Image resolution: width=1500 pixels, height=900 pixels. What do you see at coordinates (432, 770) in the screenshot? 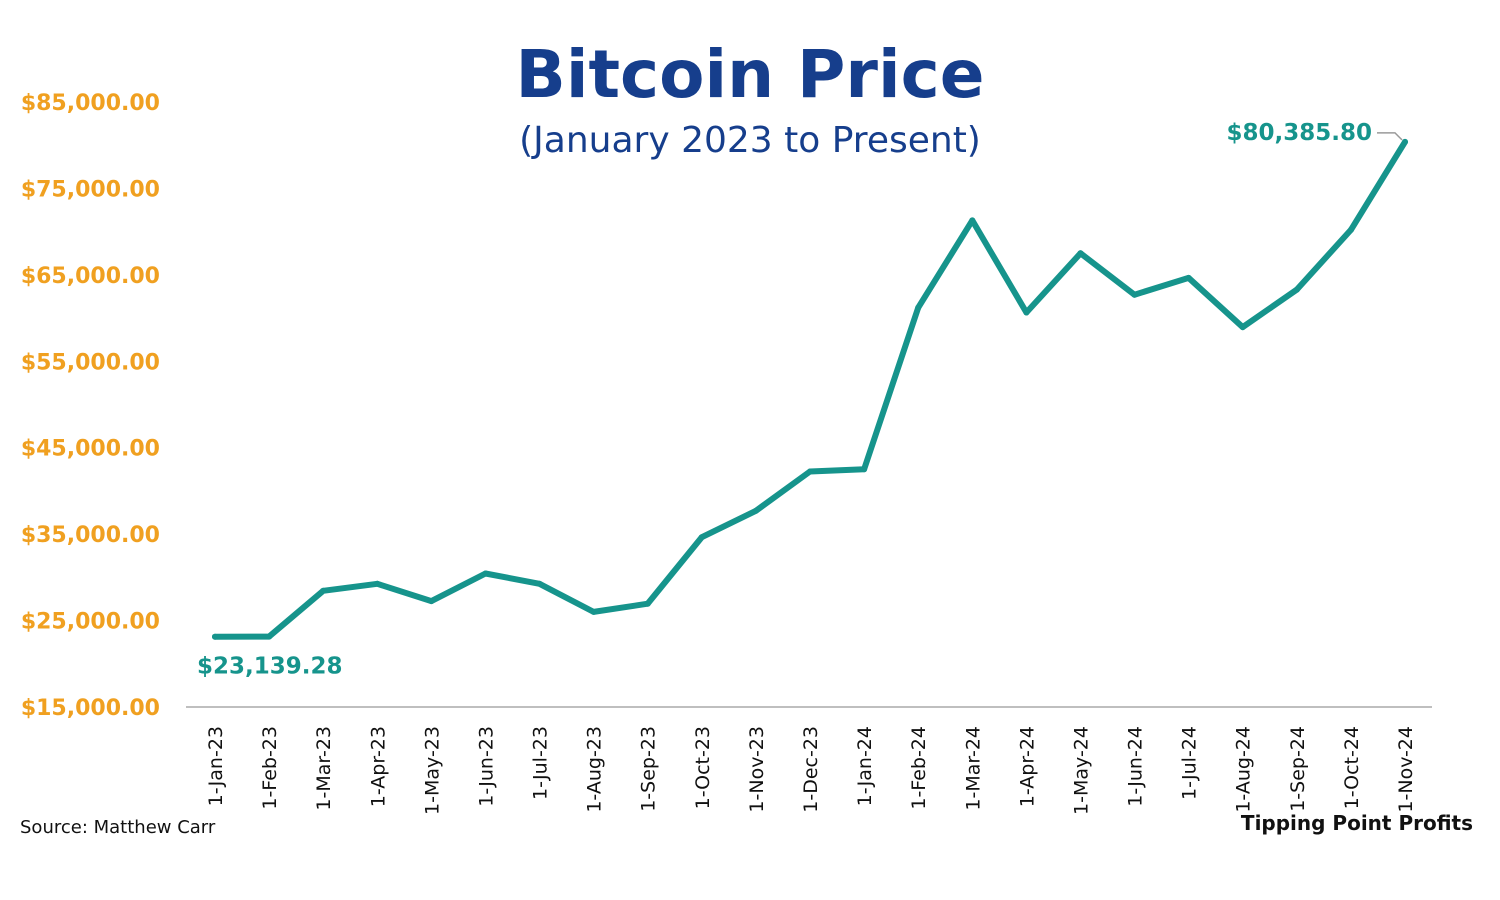
I see `x-tick-label: 1-May-23` at bounding box center [432, 770].